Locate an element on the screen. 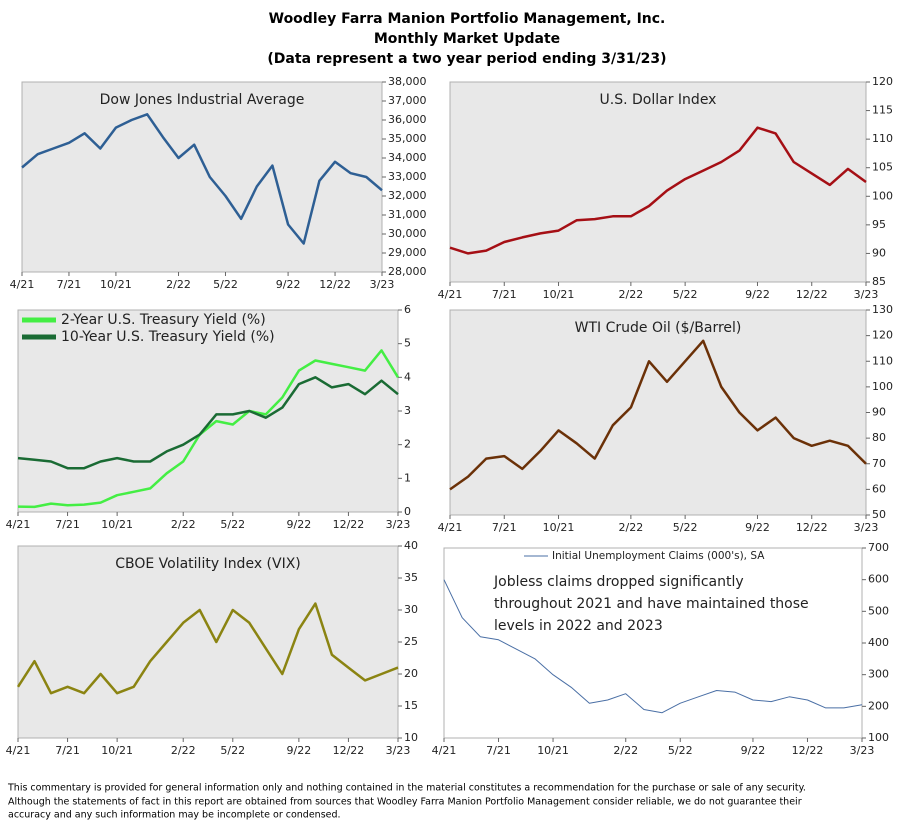 The width and height of the screenshot is (913, 831). y-tick-label: 2 is located at coordinates (407, 444).